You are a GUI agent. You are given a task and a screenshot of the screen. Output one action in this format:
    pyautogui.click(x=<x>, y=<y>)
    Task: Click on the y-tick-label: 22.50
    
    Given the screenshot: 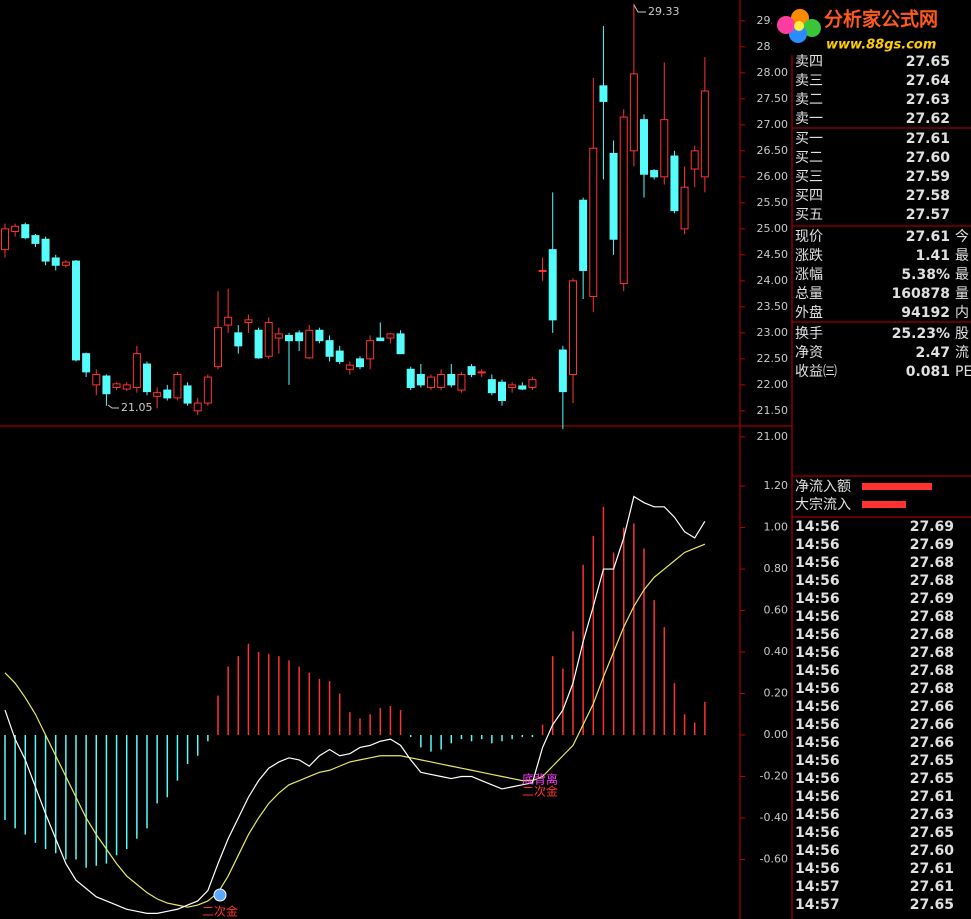 What is the action you would take?
    pyautogui.click(x=773, y=358)
    